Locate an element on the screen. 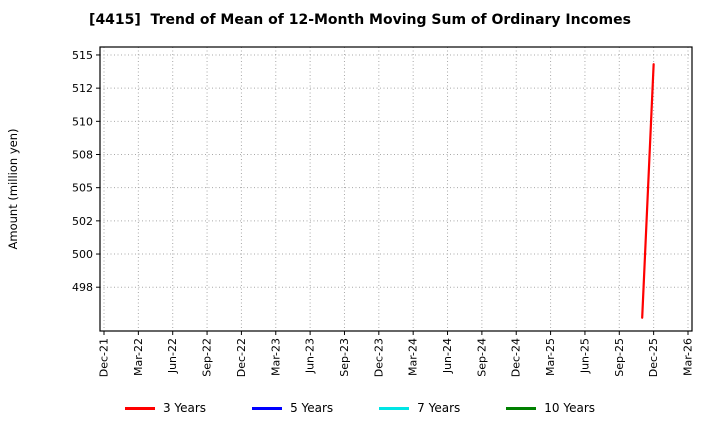 The image size is (720, 440). x-tick-label: Mar-23 is located at coordinates (275, 357).